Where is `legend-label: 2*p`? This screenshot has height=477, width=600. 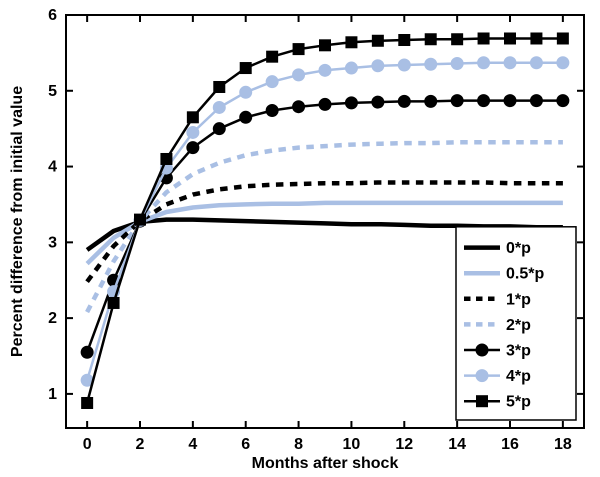
legend-label: 2*p is located at coordinates (518, 325).